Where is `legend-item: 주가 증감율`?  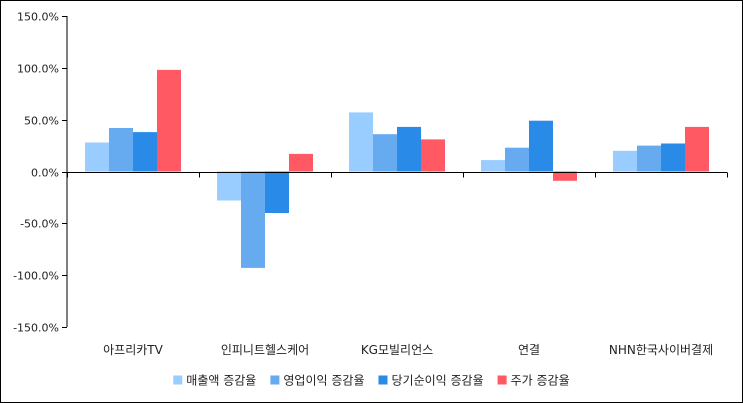
legend-item: 주가 증감율 is located at coordinates (533, 381).